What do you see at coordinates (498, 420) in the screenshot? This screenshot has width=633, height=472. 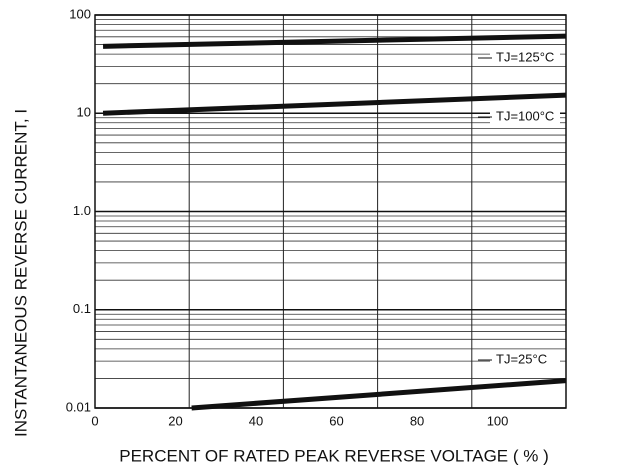 I see `x-tick-label: 100` at bounding box center [498, 420].